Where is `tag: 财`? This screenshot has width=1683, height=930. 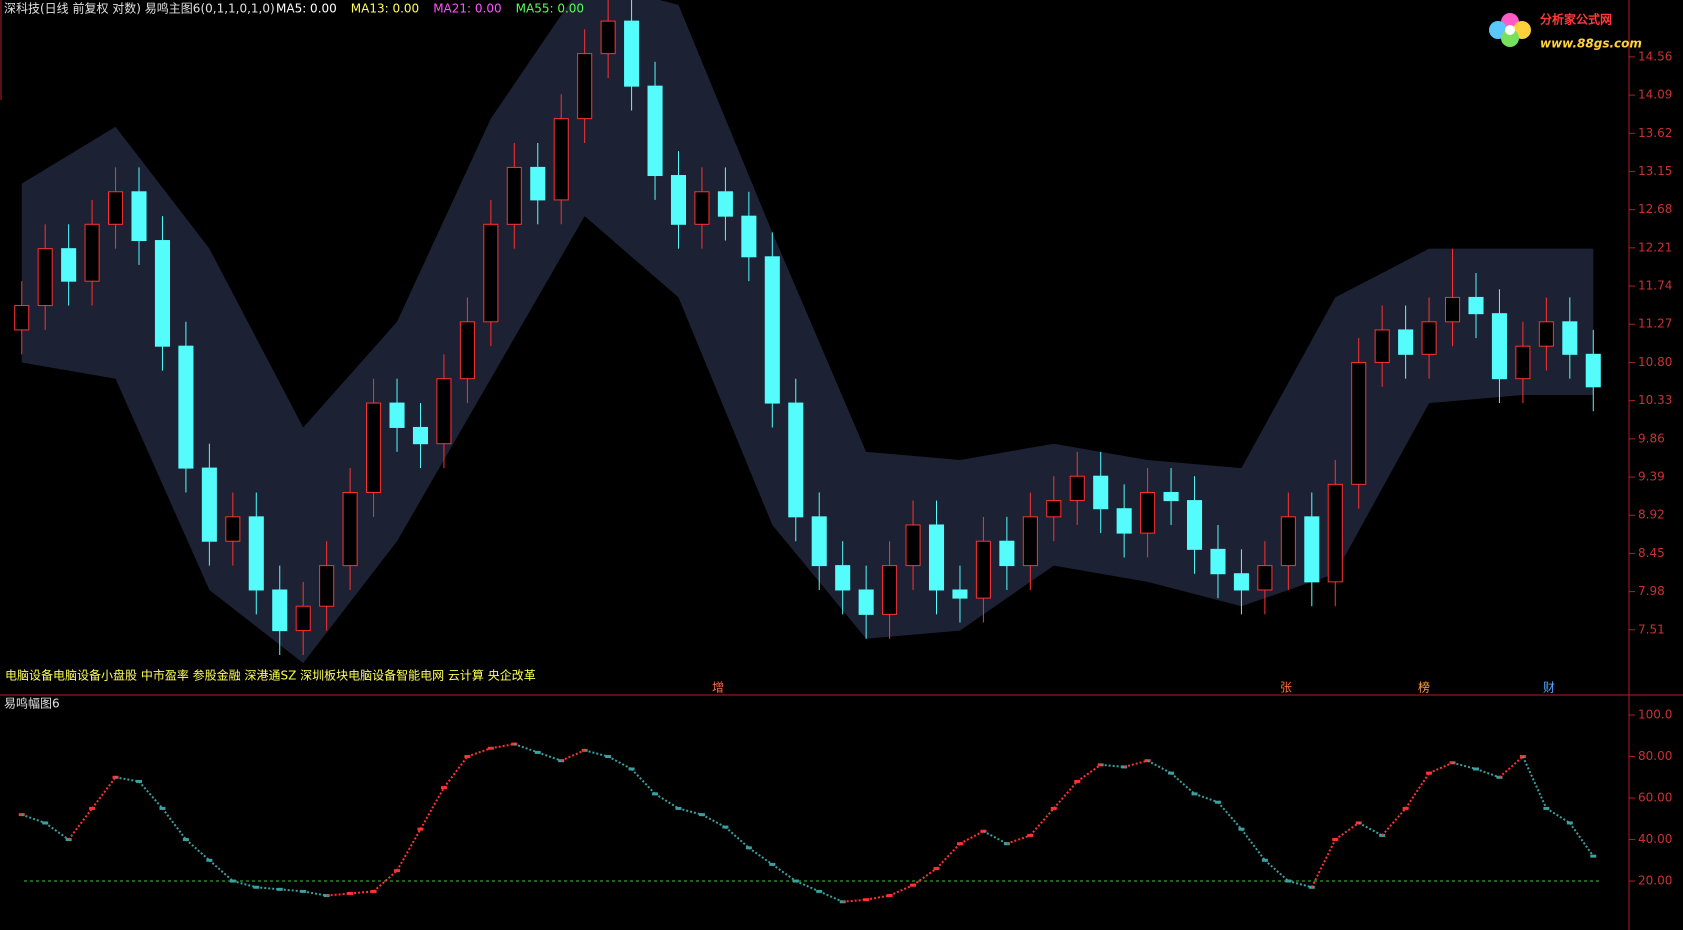 tag: 财 is located at coordinates (1549, 688).